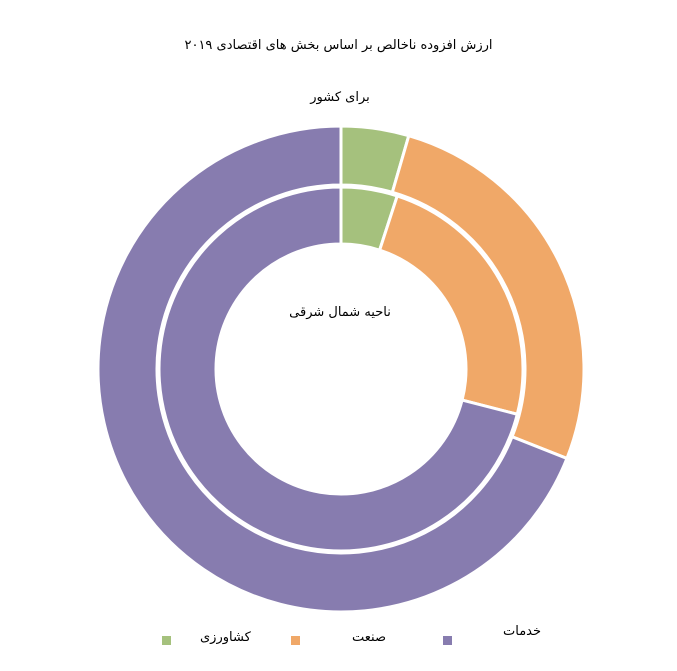  I want to click on legend-label-industry: صنعت, so click(369, 637).